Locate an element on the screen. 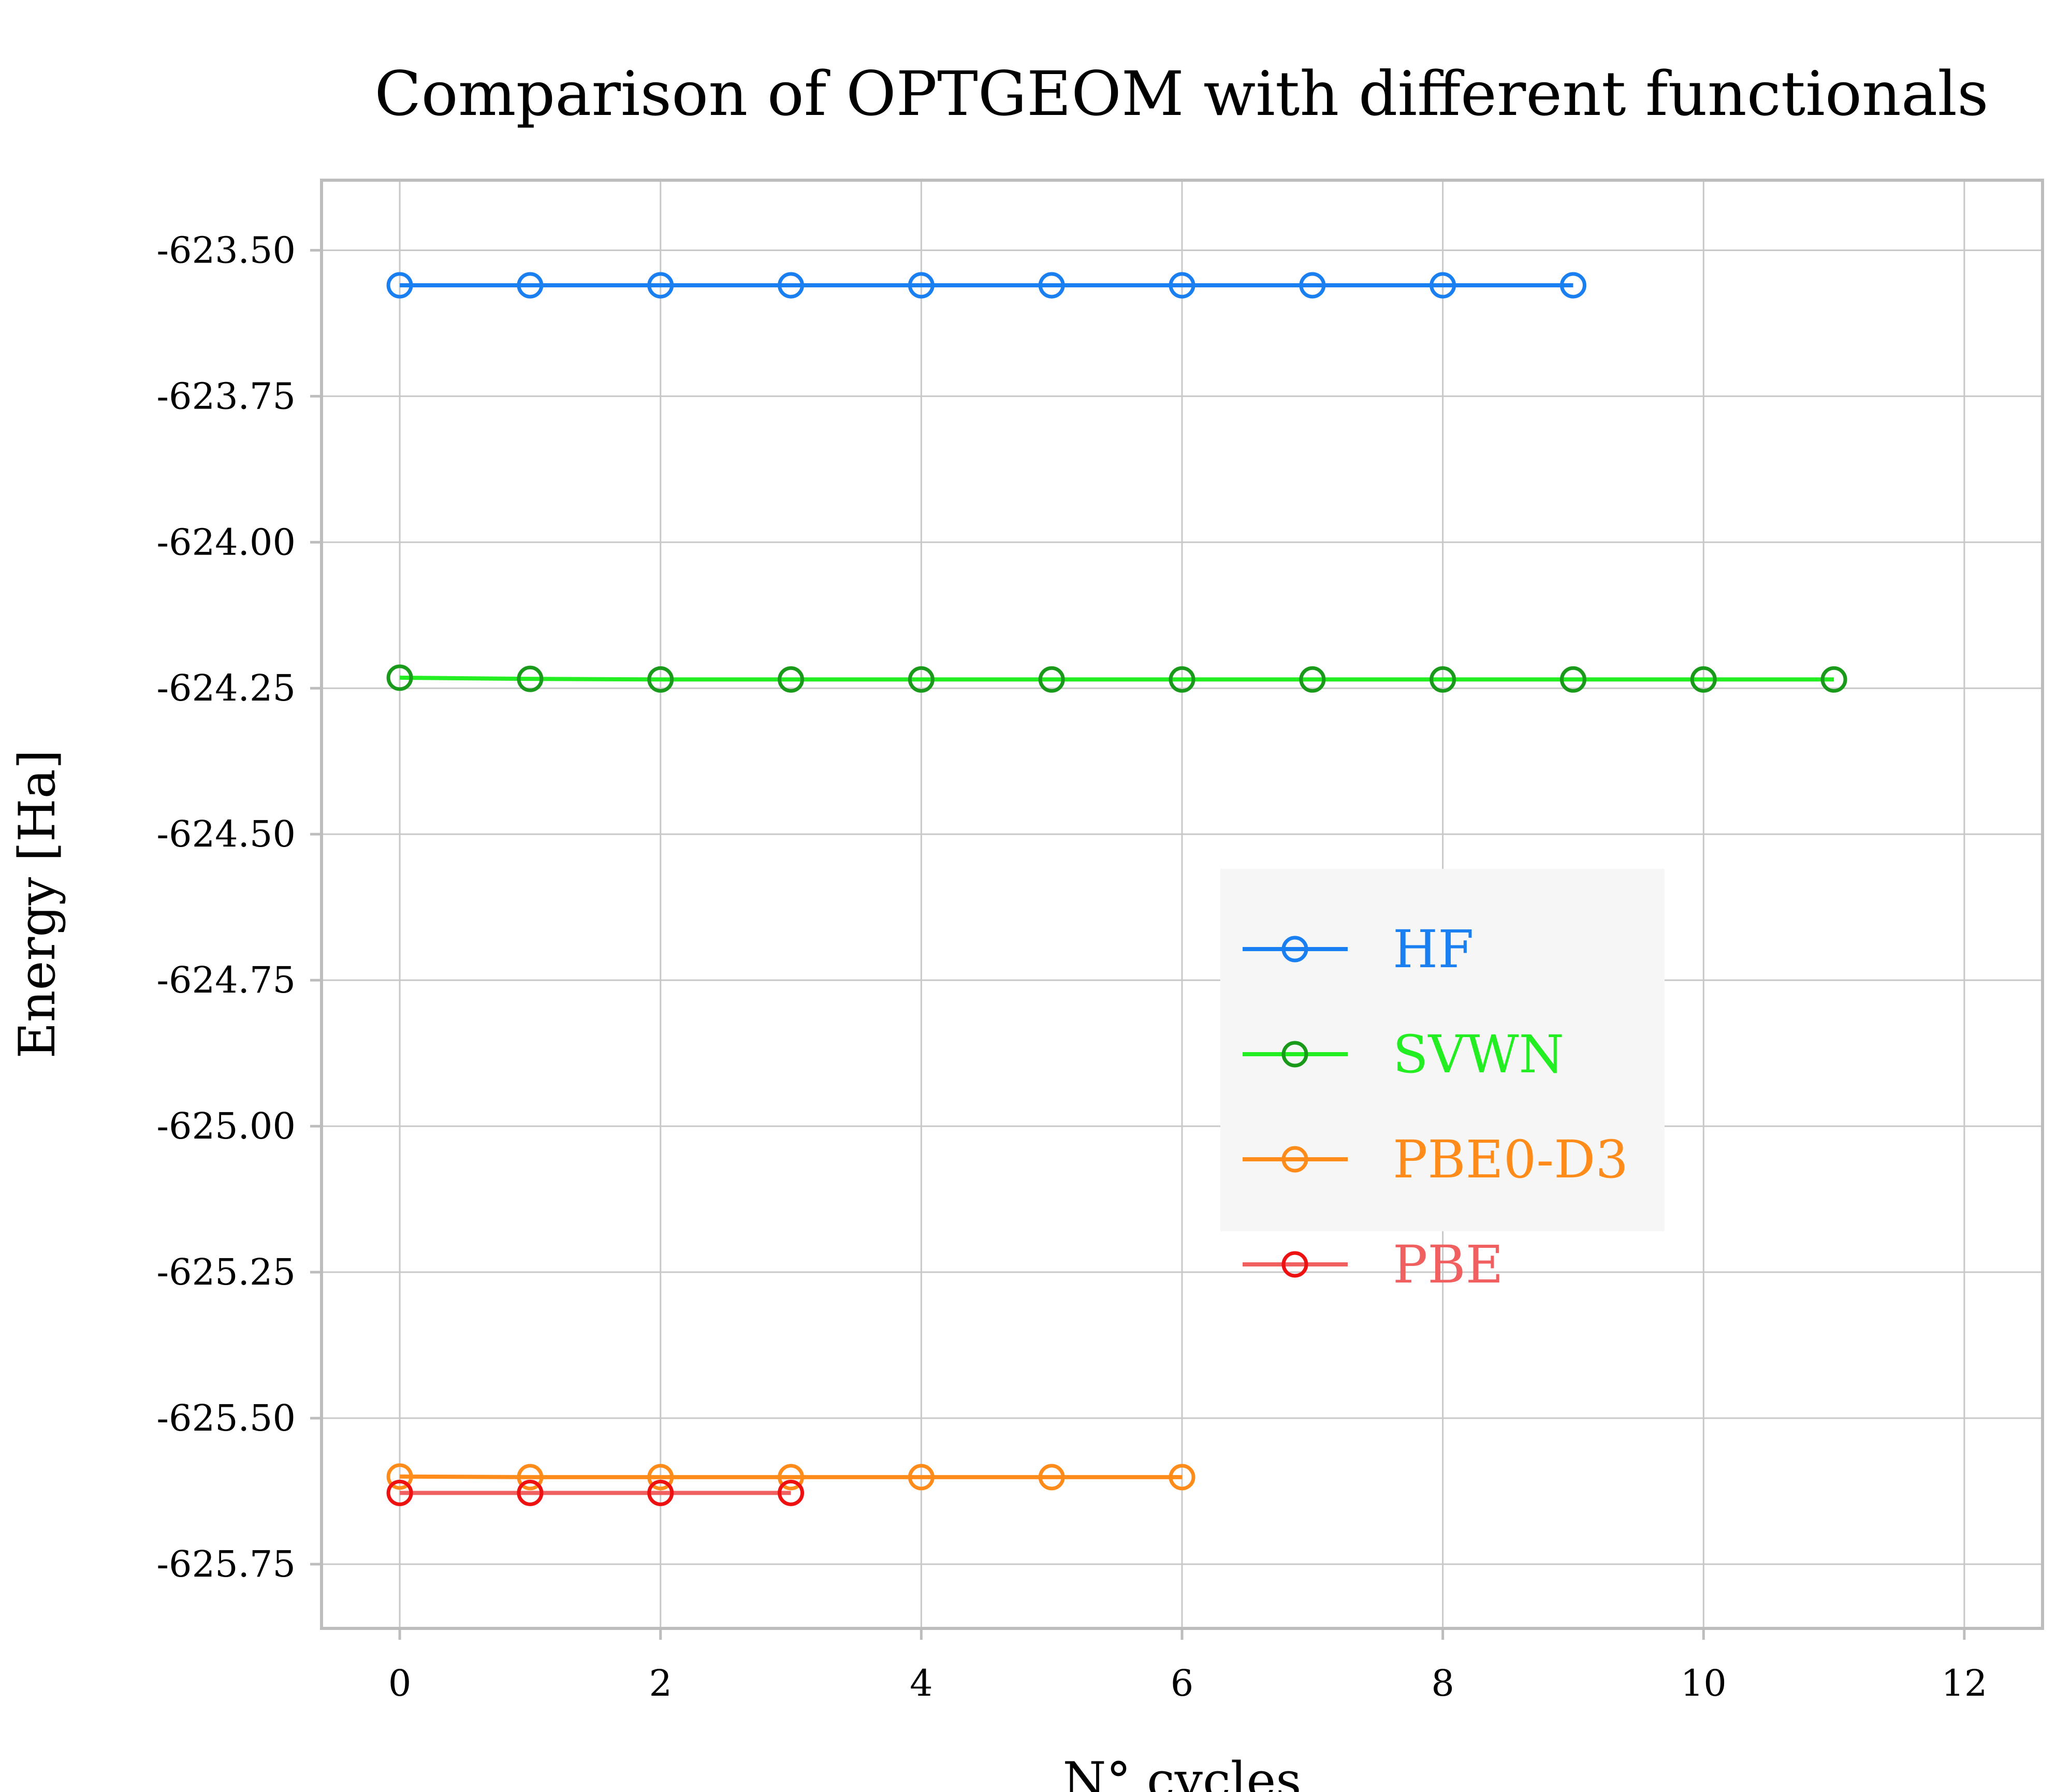 The width and height of the screenshot is (2071, 1792). x-tick-label: 6 is located at coordinates (1182, 1683).